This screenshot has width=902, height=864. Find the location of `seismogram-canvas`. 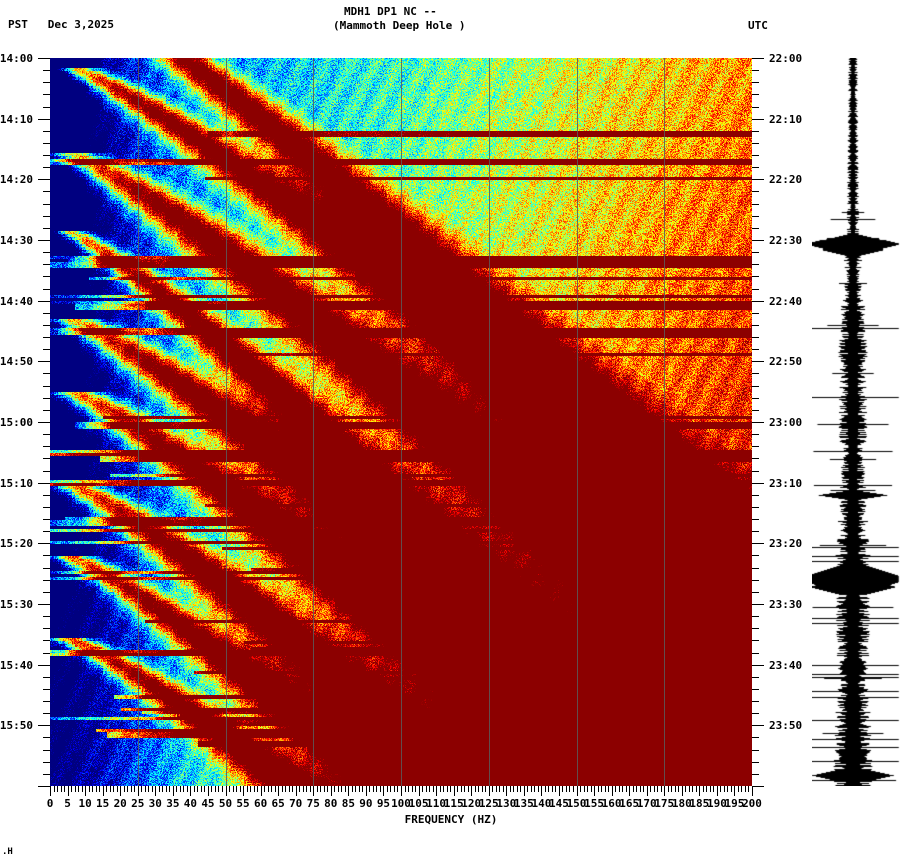

seismogram-canvas is located at coordinates (856, 422).